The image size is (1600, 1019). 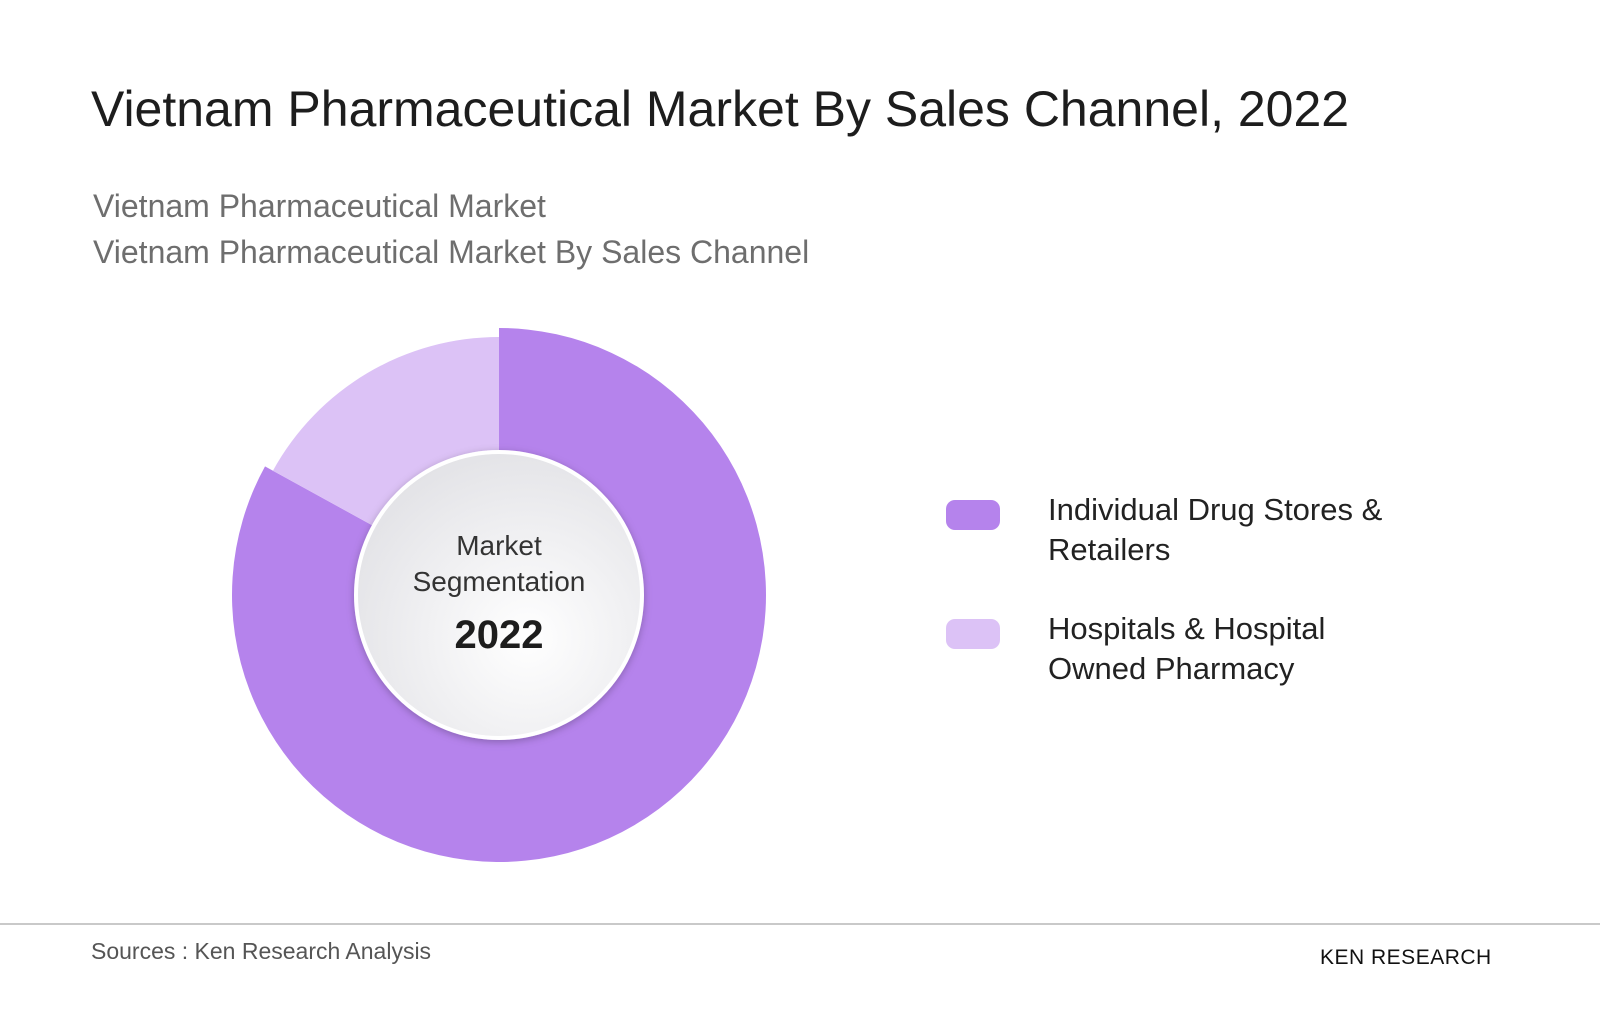 What do you see at coordinates (319, 206) in the screenshot?
I see `subtitle: Vietnam Pharmaceutical Market` at bounding box center [319, 206].